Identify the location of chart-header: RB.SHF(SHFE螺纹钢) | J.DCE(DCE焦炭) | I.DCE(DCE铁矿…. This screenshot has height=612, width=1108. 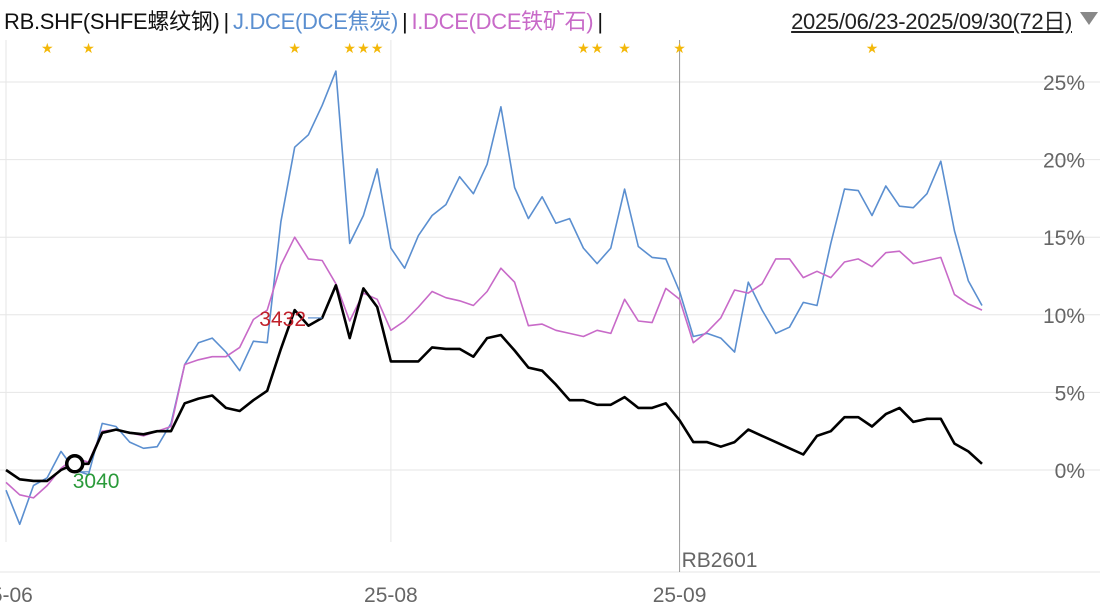
(554, 18).